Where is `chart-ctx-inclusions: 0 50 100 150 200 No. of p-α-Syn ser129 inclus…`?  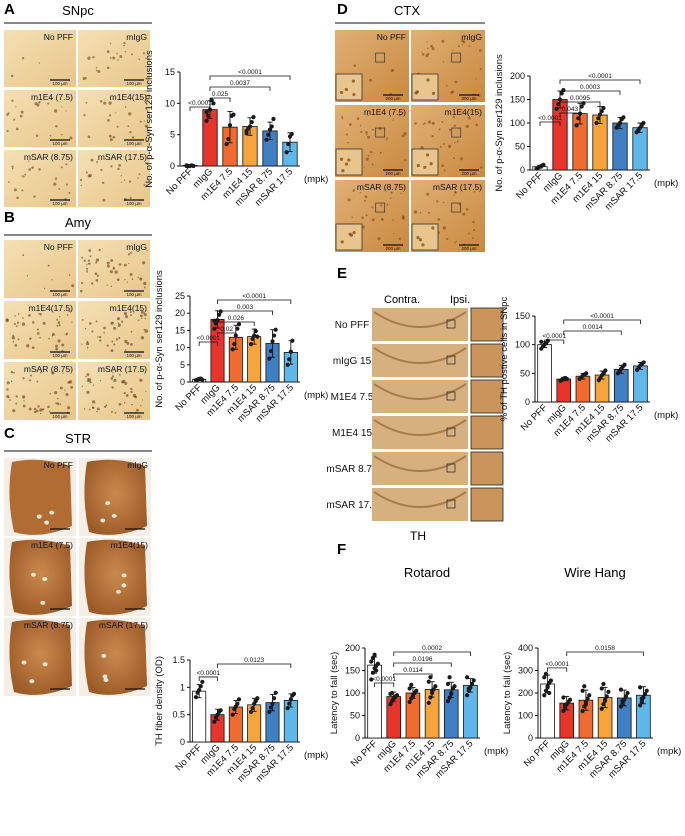 chart-ctx-inclusions: 0 50 100 150 200 No. of p-α-Syn ser129 inclus… is located at coordinates (586, 133).